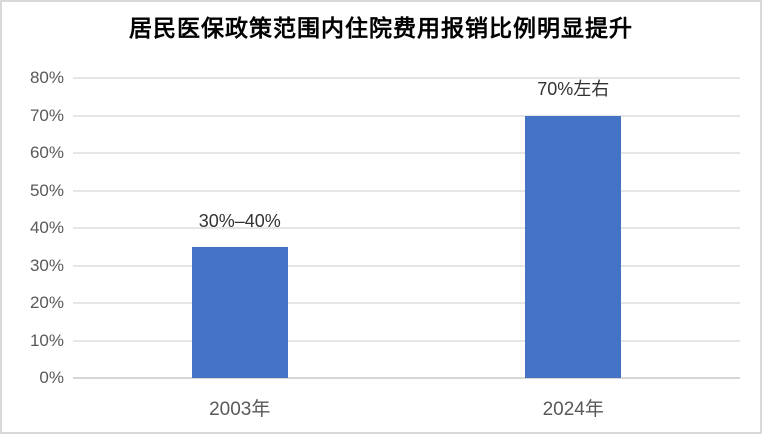  What do you see at coordinates (46, 115) in the screenshot?
I see `y-axis-tick-label: 70%` at bounding box center [46, 115].